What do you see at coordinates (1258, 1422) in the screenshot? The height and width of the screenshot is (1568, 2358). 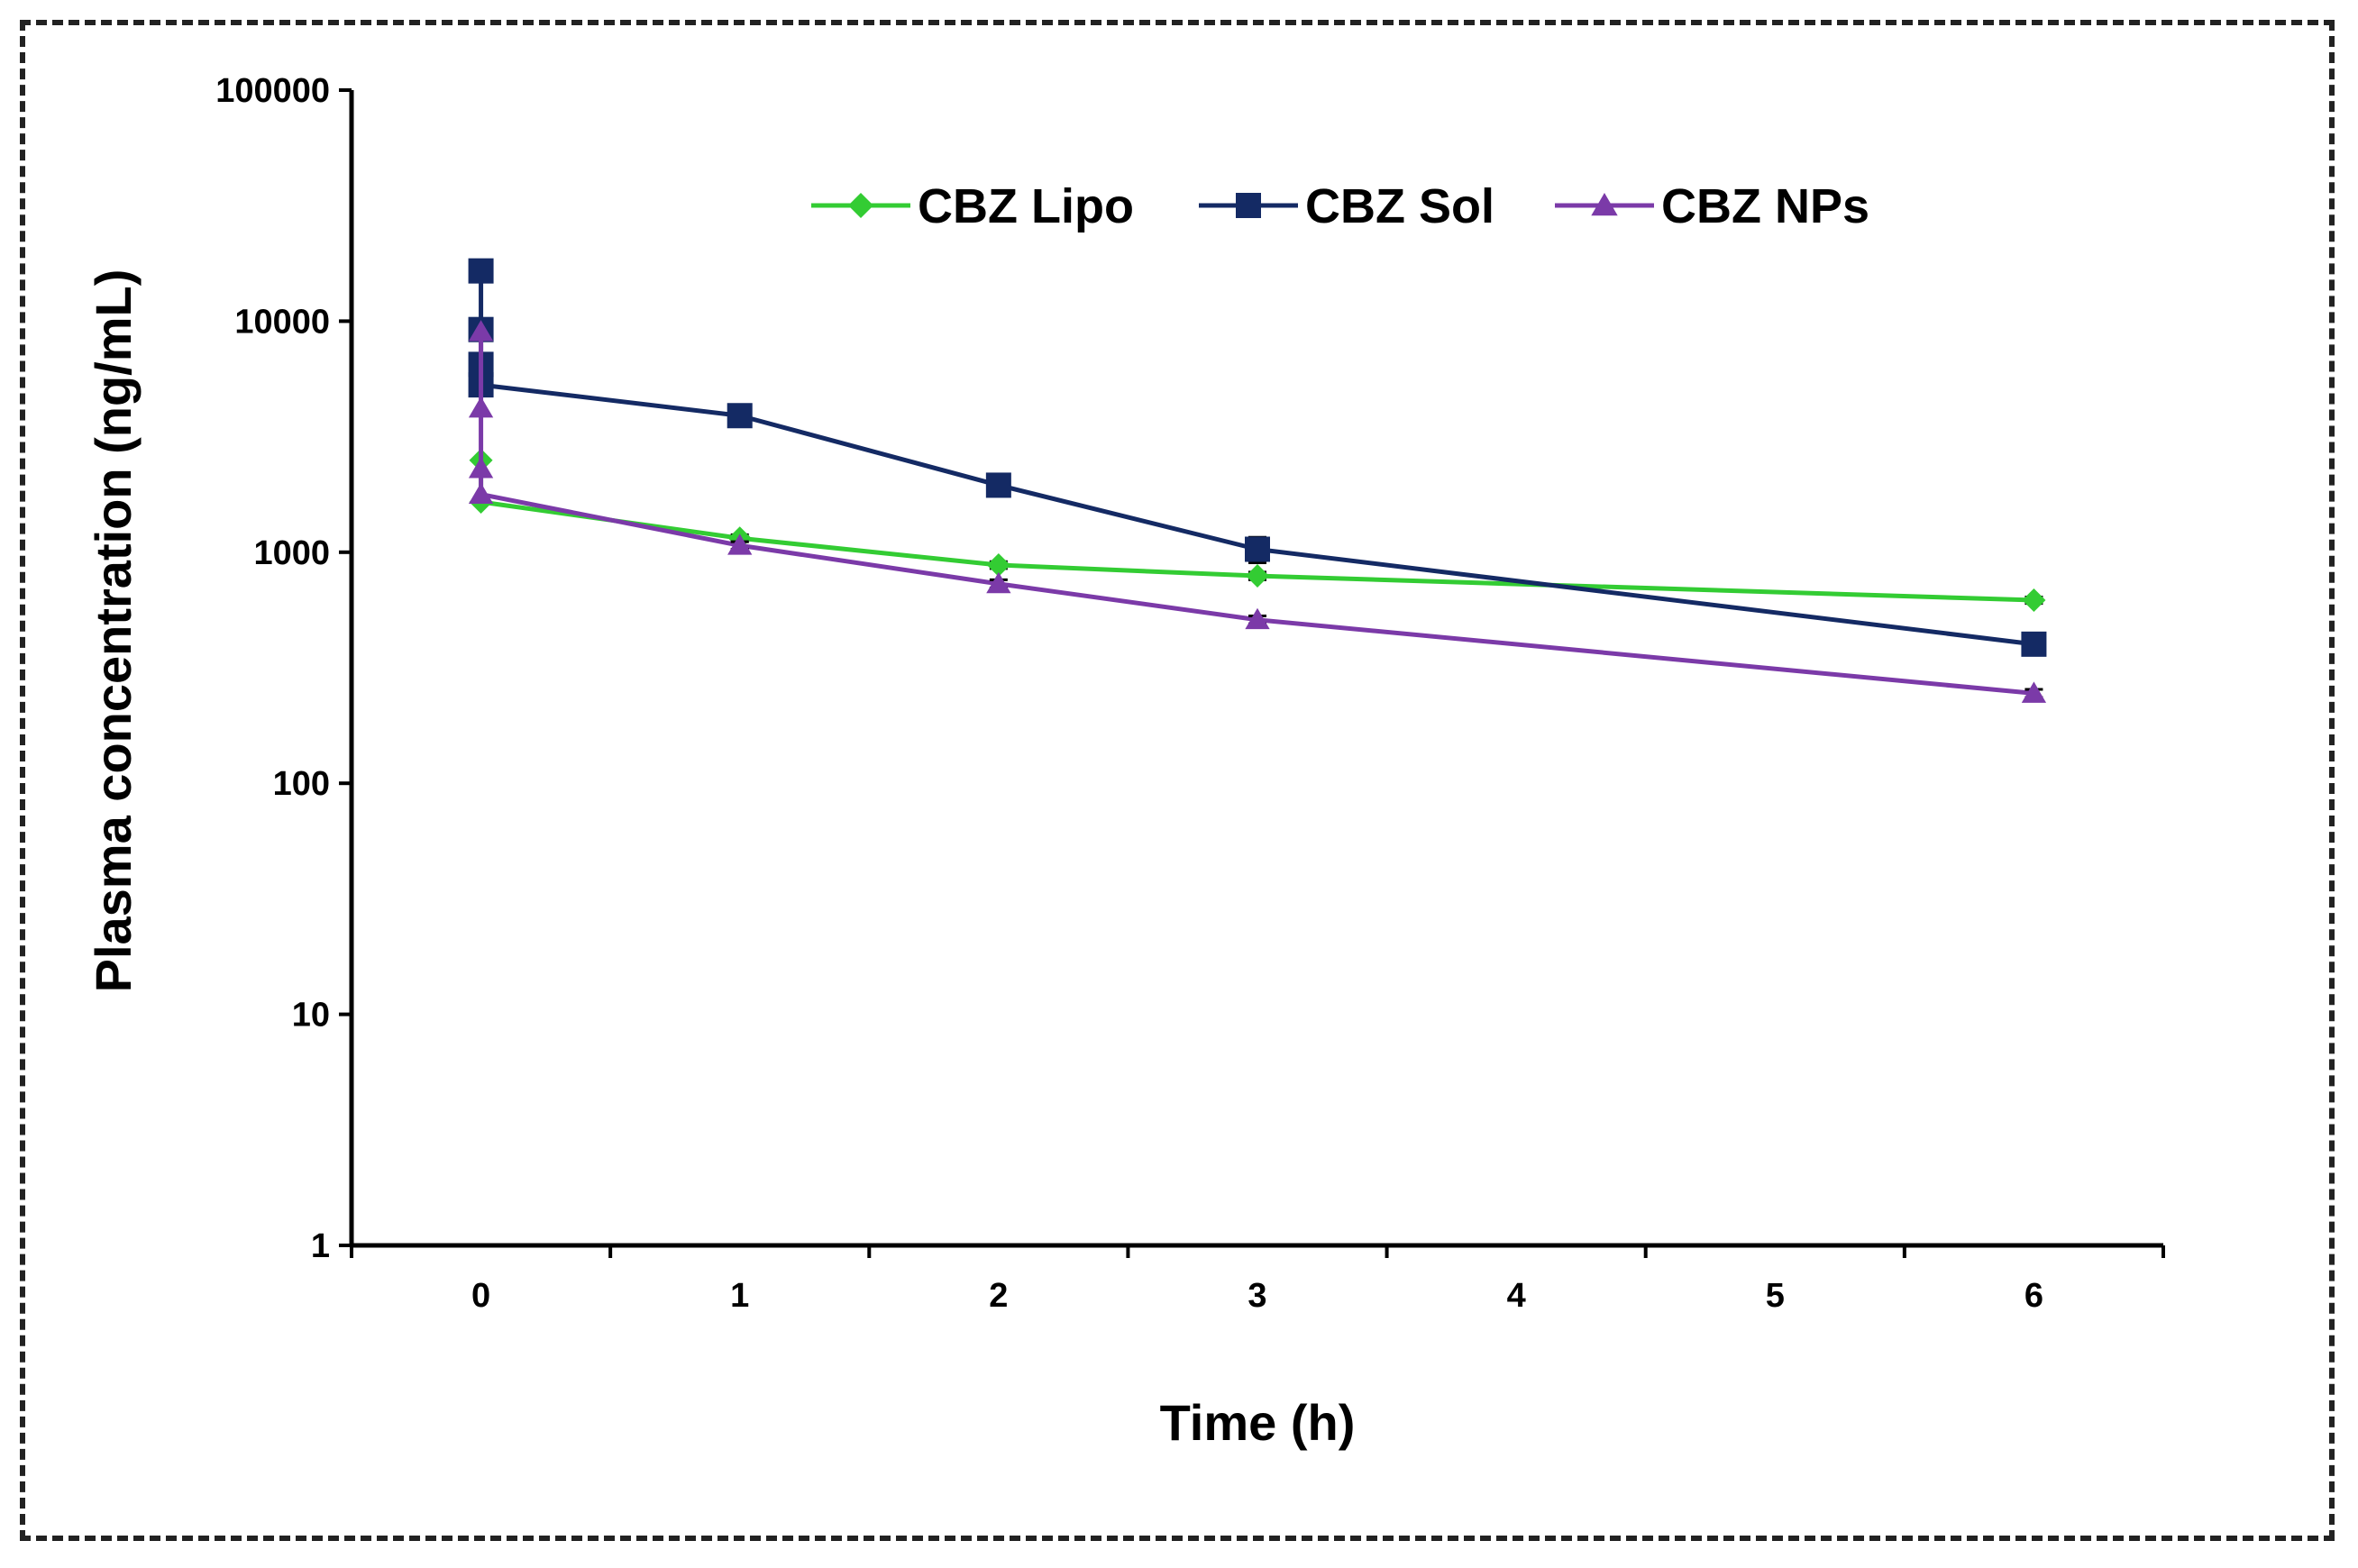 I see `x-axis-title: Time (h)` at bounding box center [1258, 1422].